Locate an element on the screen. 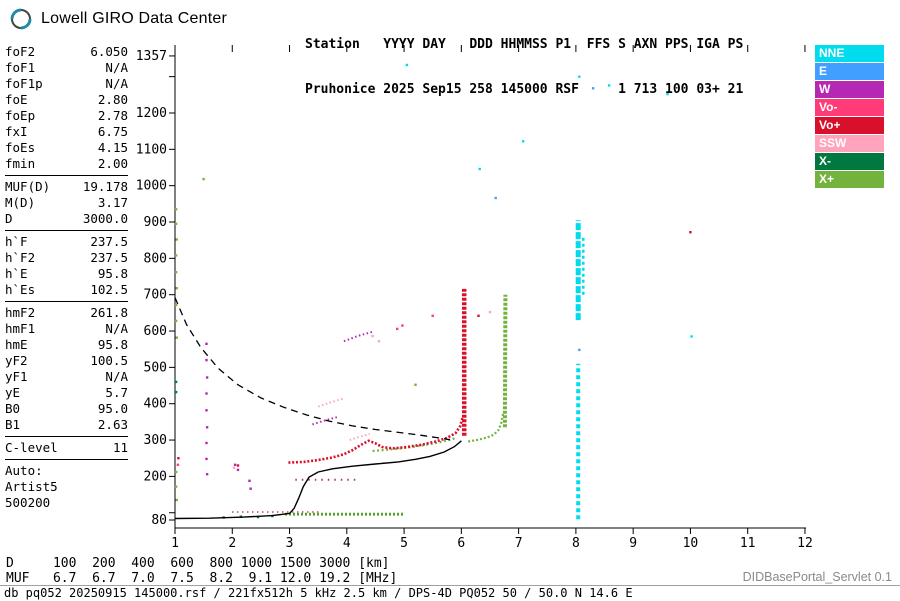  param-label: hmF2 is located at coordinates (20, 312).